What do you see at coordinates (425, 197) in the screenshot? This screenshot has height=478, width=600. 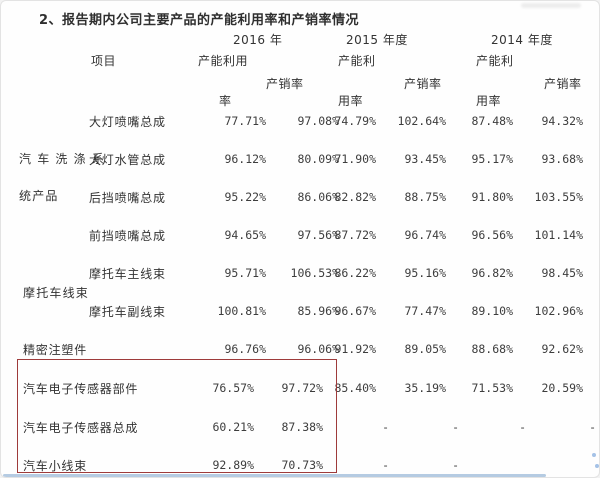 I see `cell-value: 88.75%` at bounding box center [425, 197].